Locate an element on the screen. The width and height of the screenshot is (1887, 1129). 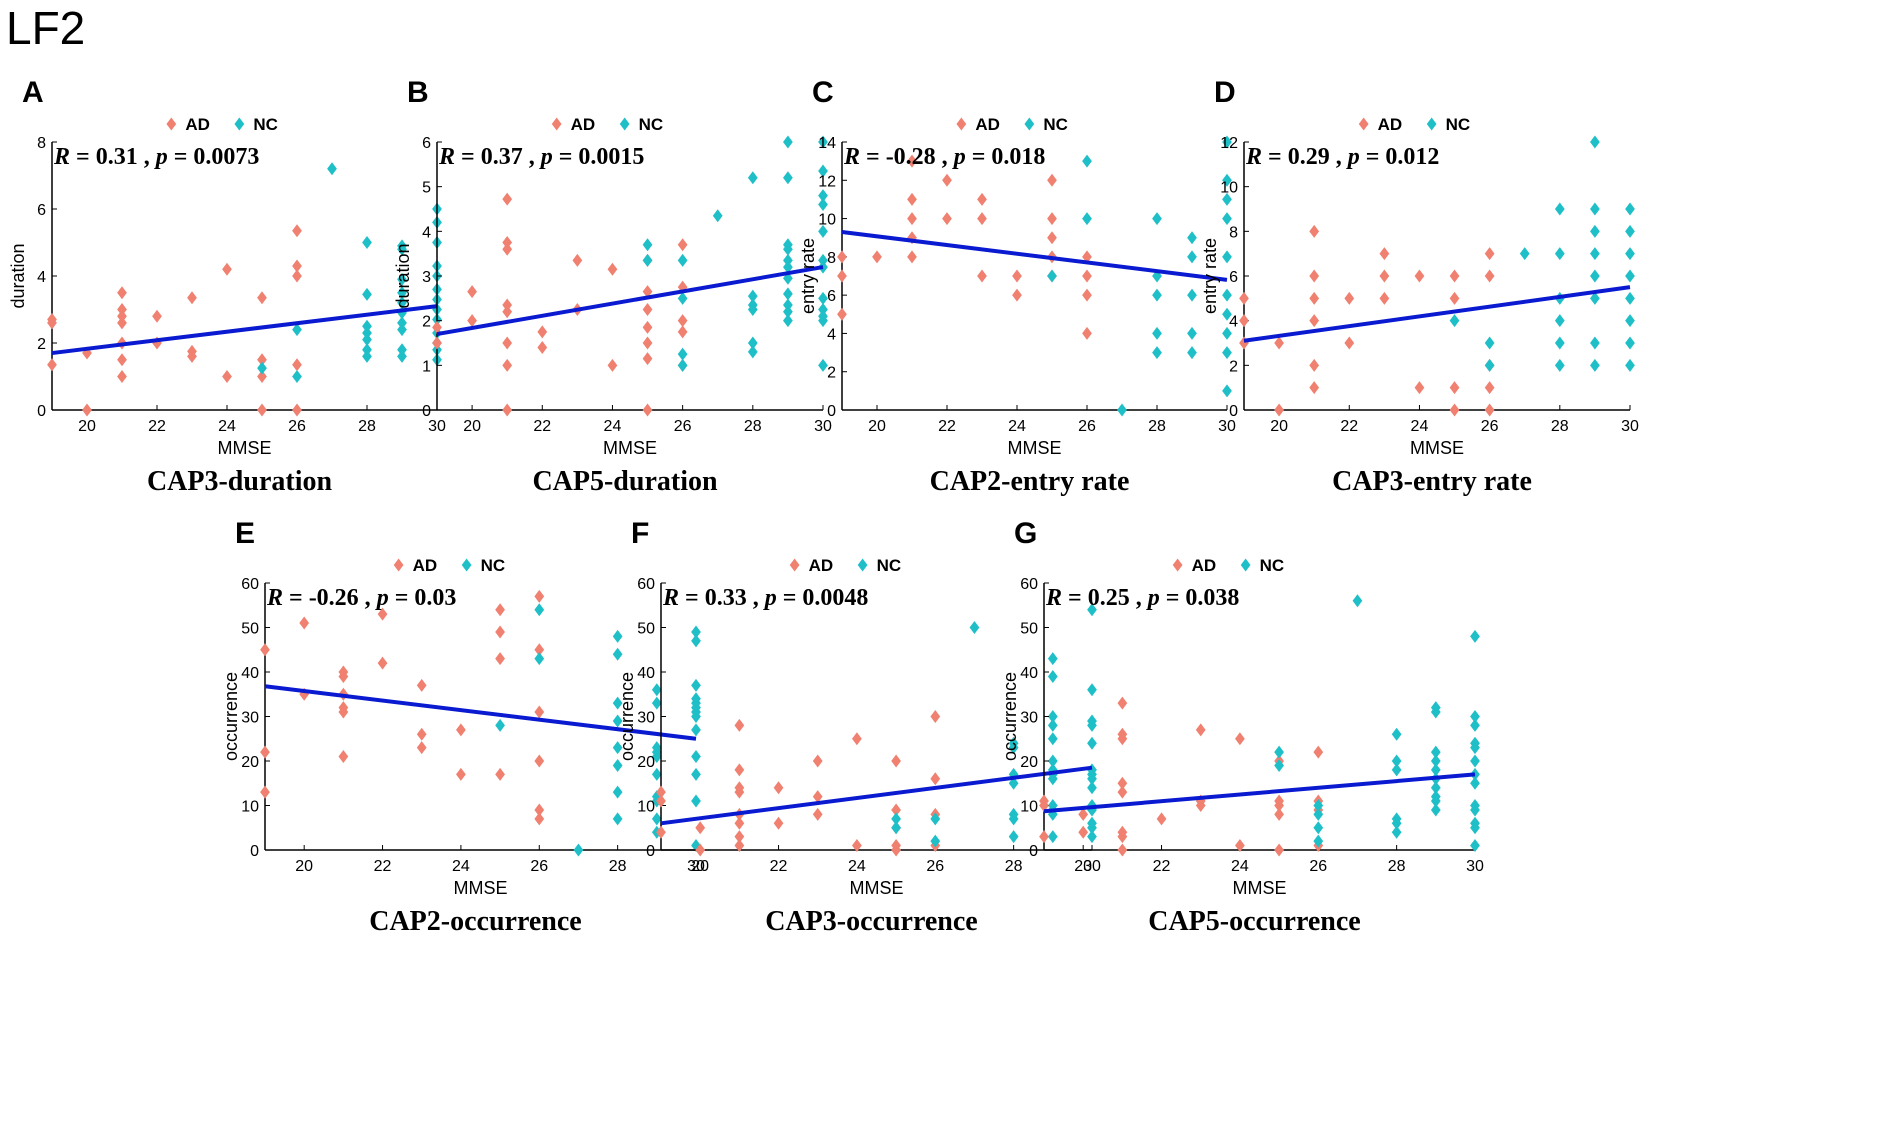
y-tick-label: 20 is located at coordinates (1029, 762).